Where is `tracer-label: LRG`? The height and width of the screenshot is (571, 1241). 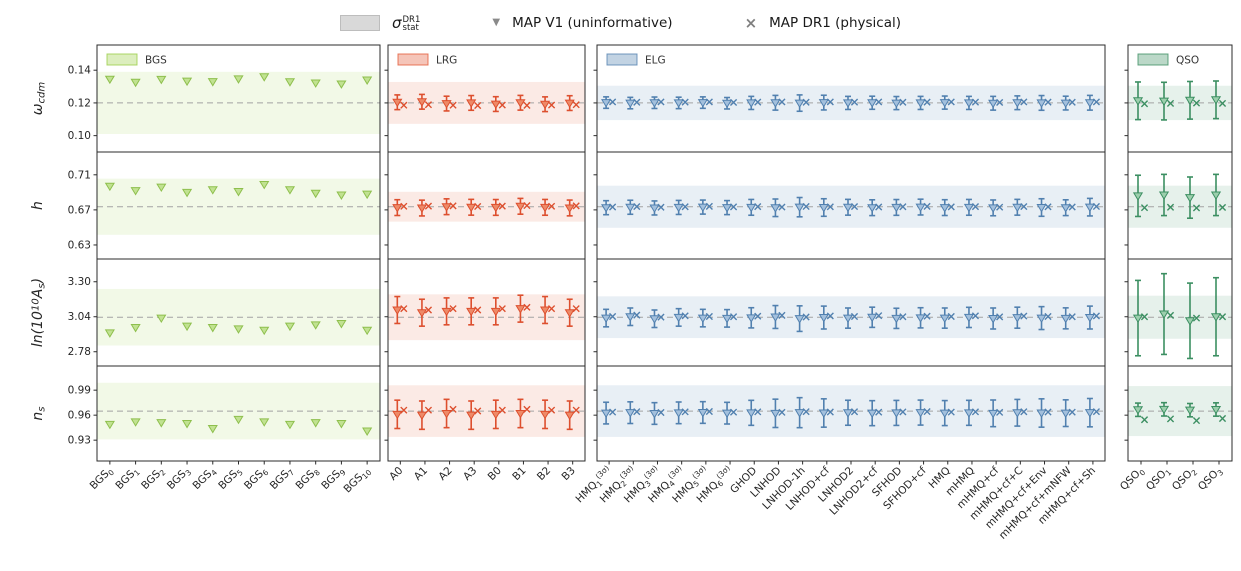
tracer-label: LRG is located at coordinates (446, 61).